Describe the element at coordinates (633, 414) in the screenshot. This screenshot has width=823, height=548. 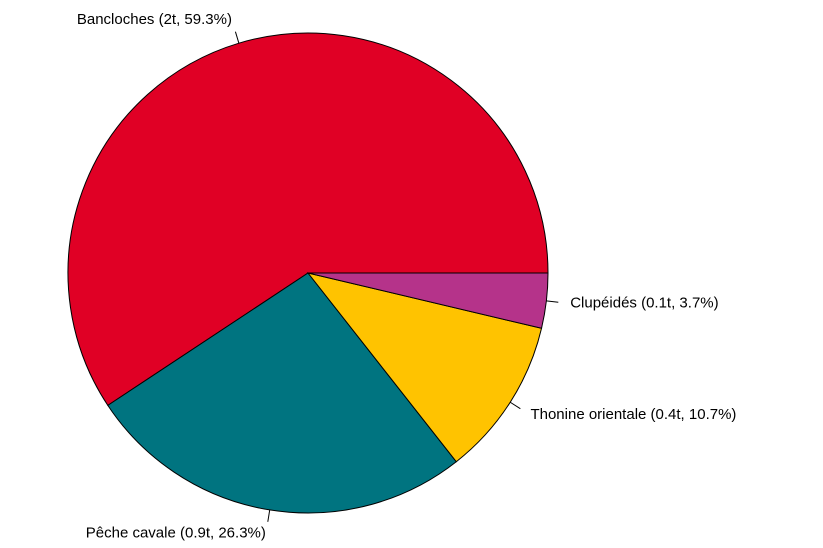
I see `slice-label: Thonine orientale (0.4t, 10.7%)` at that location.